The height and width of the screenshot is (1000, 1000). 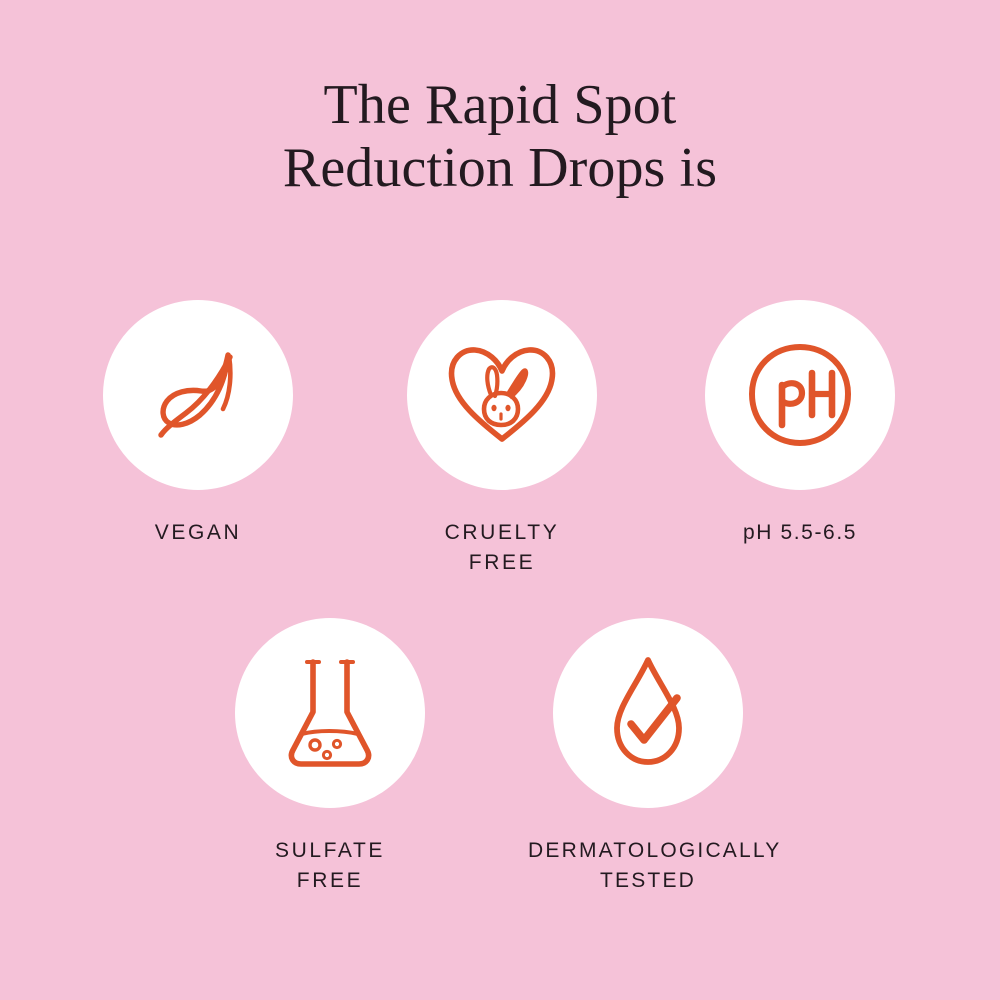 What do you see at coordinates (500, 136) in the screenshot?
I see `page-title: The Rapid Spot Reduction Drops is` at bounding box center [500, 136].